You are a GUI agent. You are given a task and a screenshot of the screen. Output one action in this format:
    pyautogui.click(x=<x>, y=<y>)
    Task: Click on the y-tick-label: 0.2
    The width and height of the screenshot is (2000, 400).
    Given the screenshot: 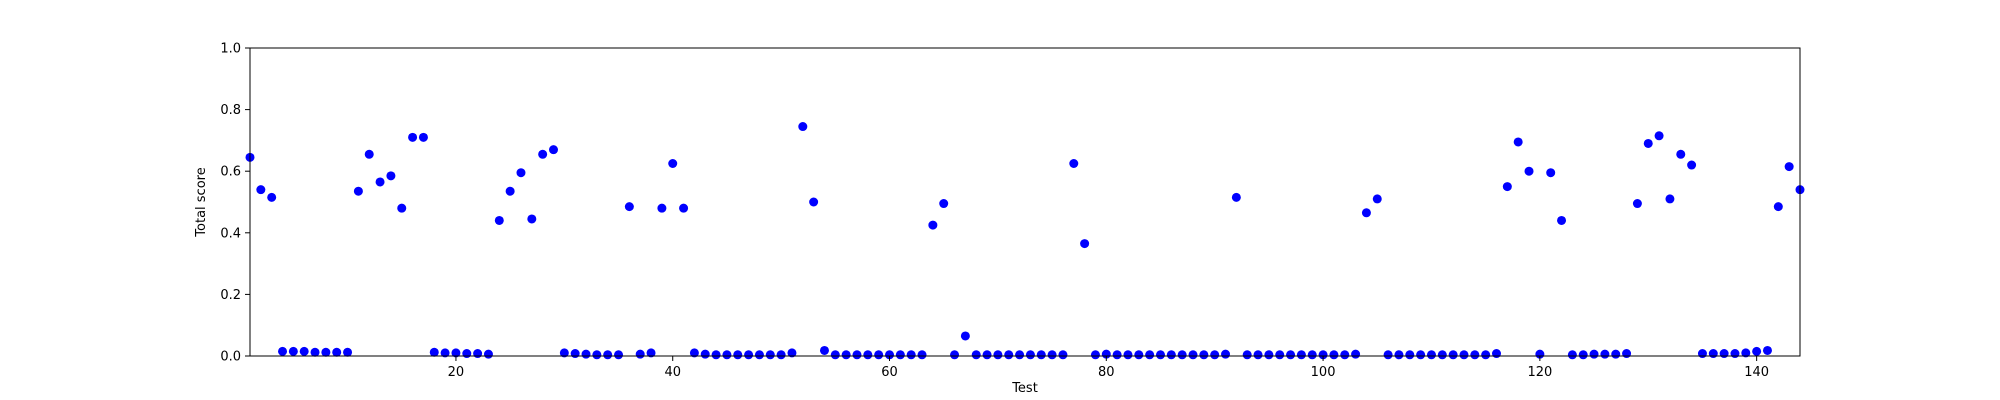 What is the action you would take?
    pyautogui.click(x=230, y=295)
    